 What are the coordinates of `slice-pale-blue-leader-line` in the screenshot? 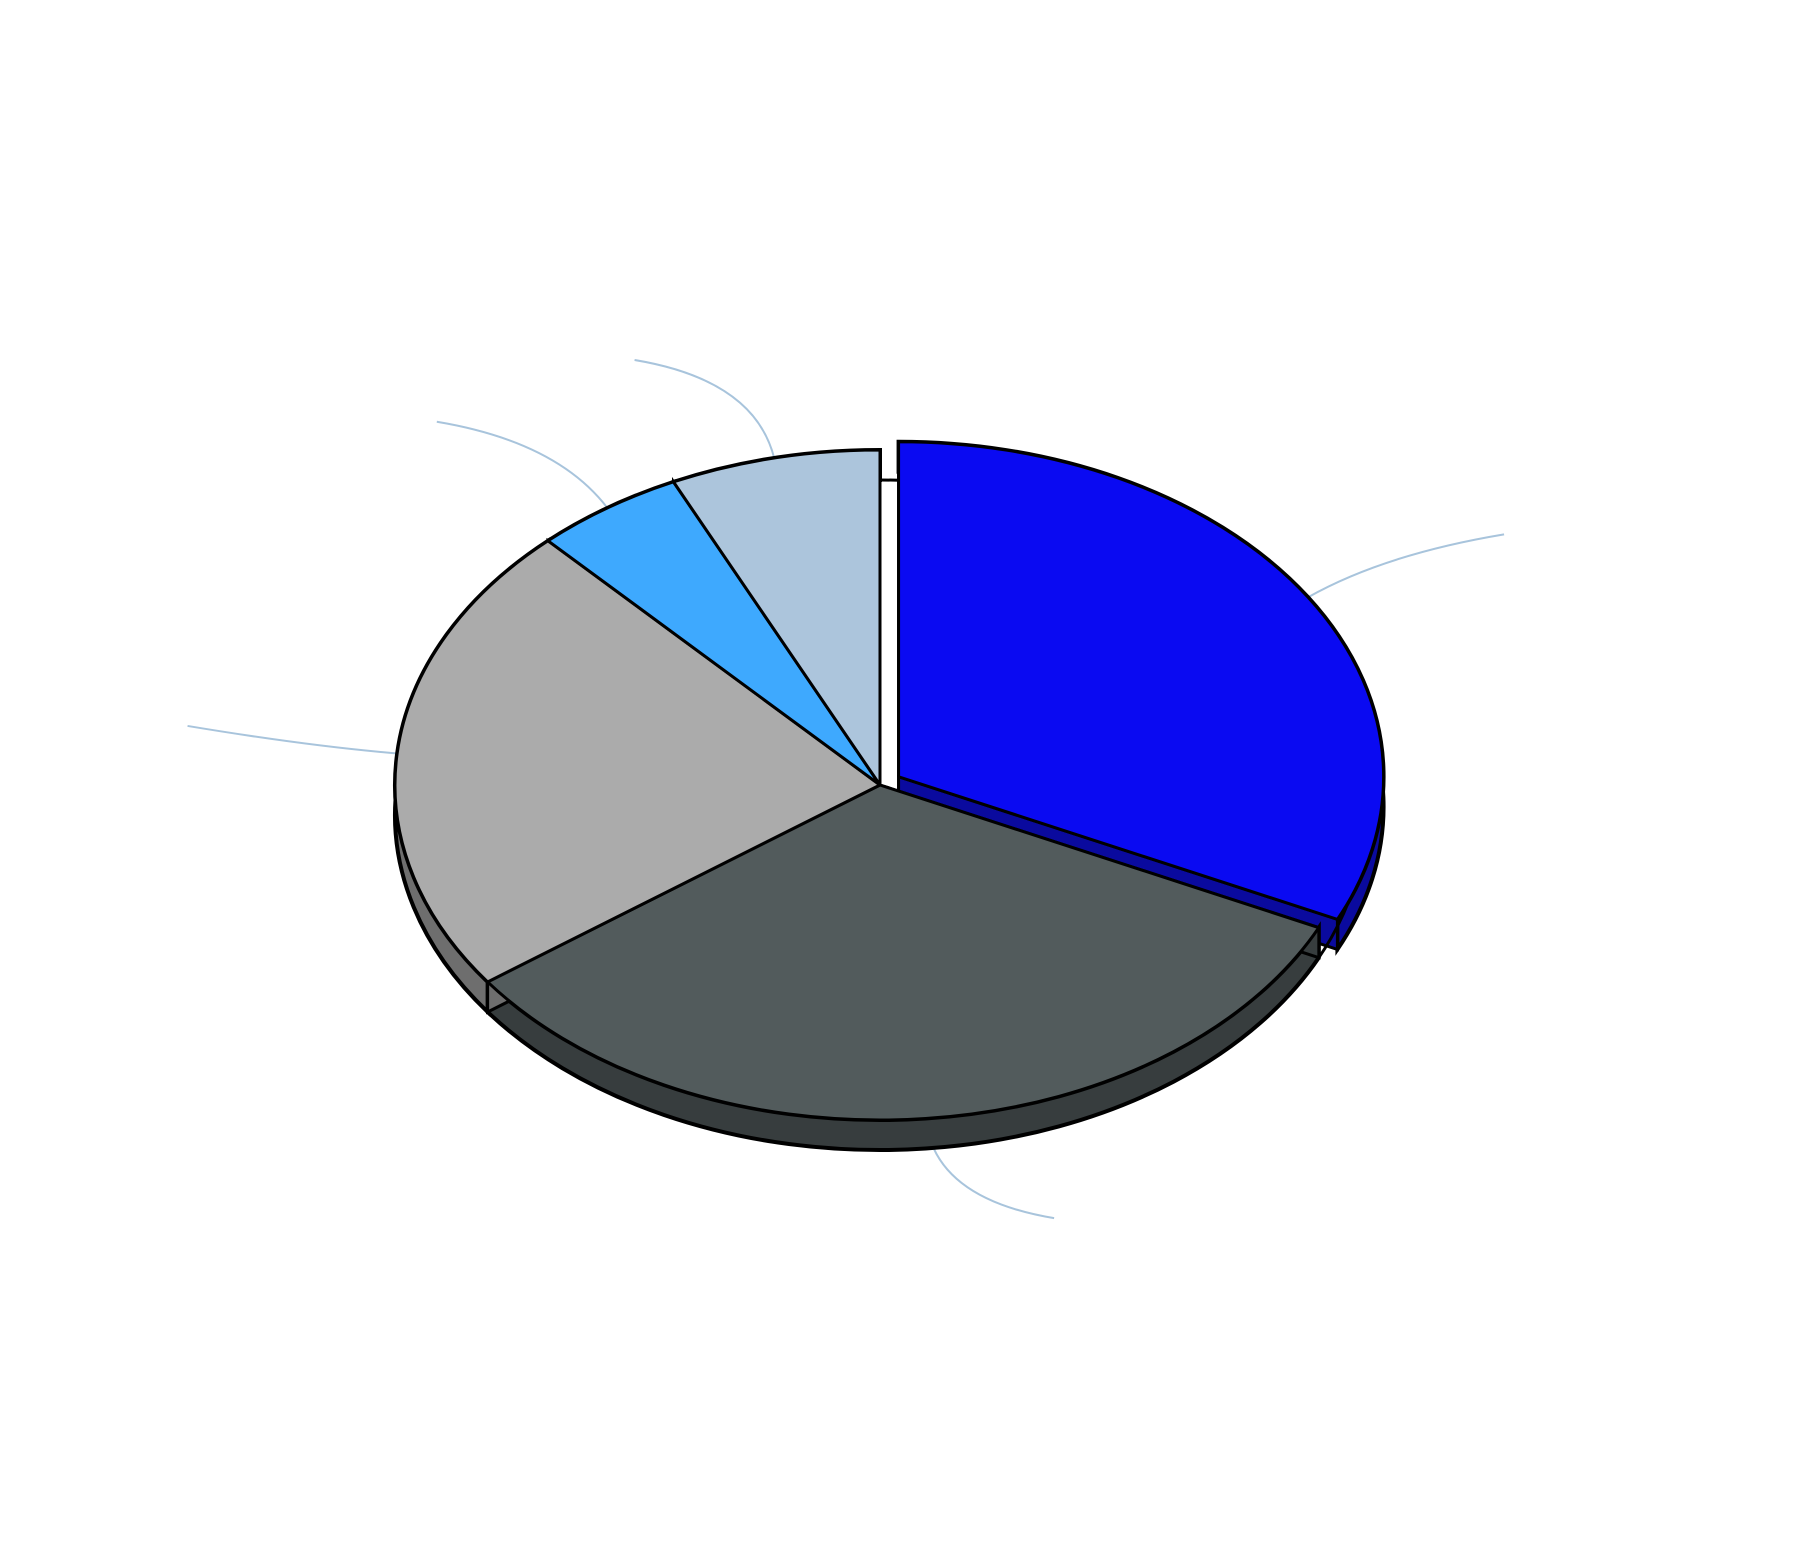 It's located at (705, 409).